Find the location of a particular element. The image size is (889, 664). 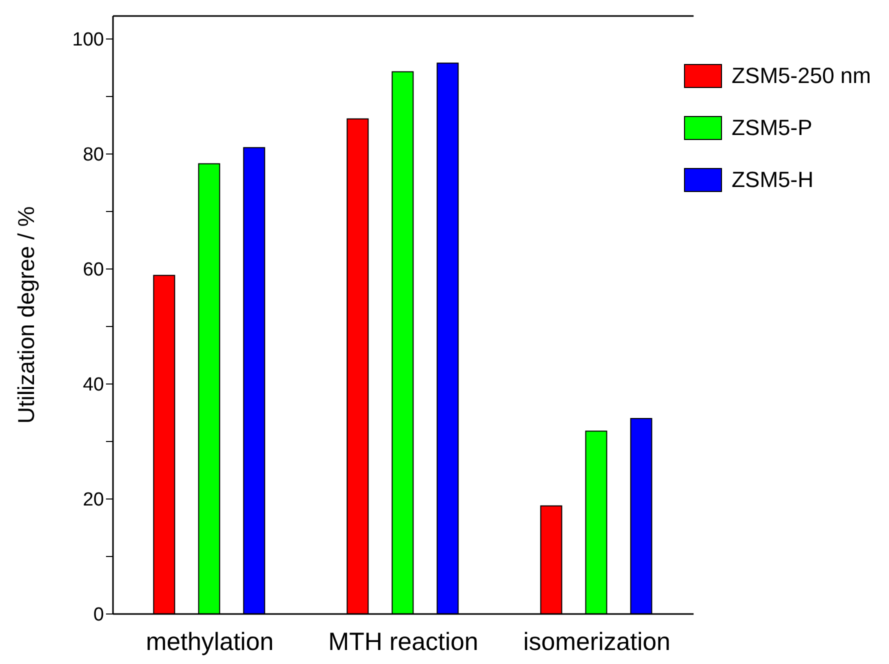

x-tick-label: isomerization is located at coordinates (596, 642).